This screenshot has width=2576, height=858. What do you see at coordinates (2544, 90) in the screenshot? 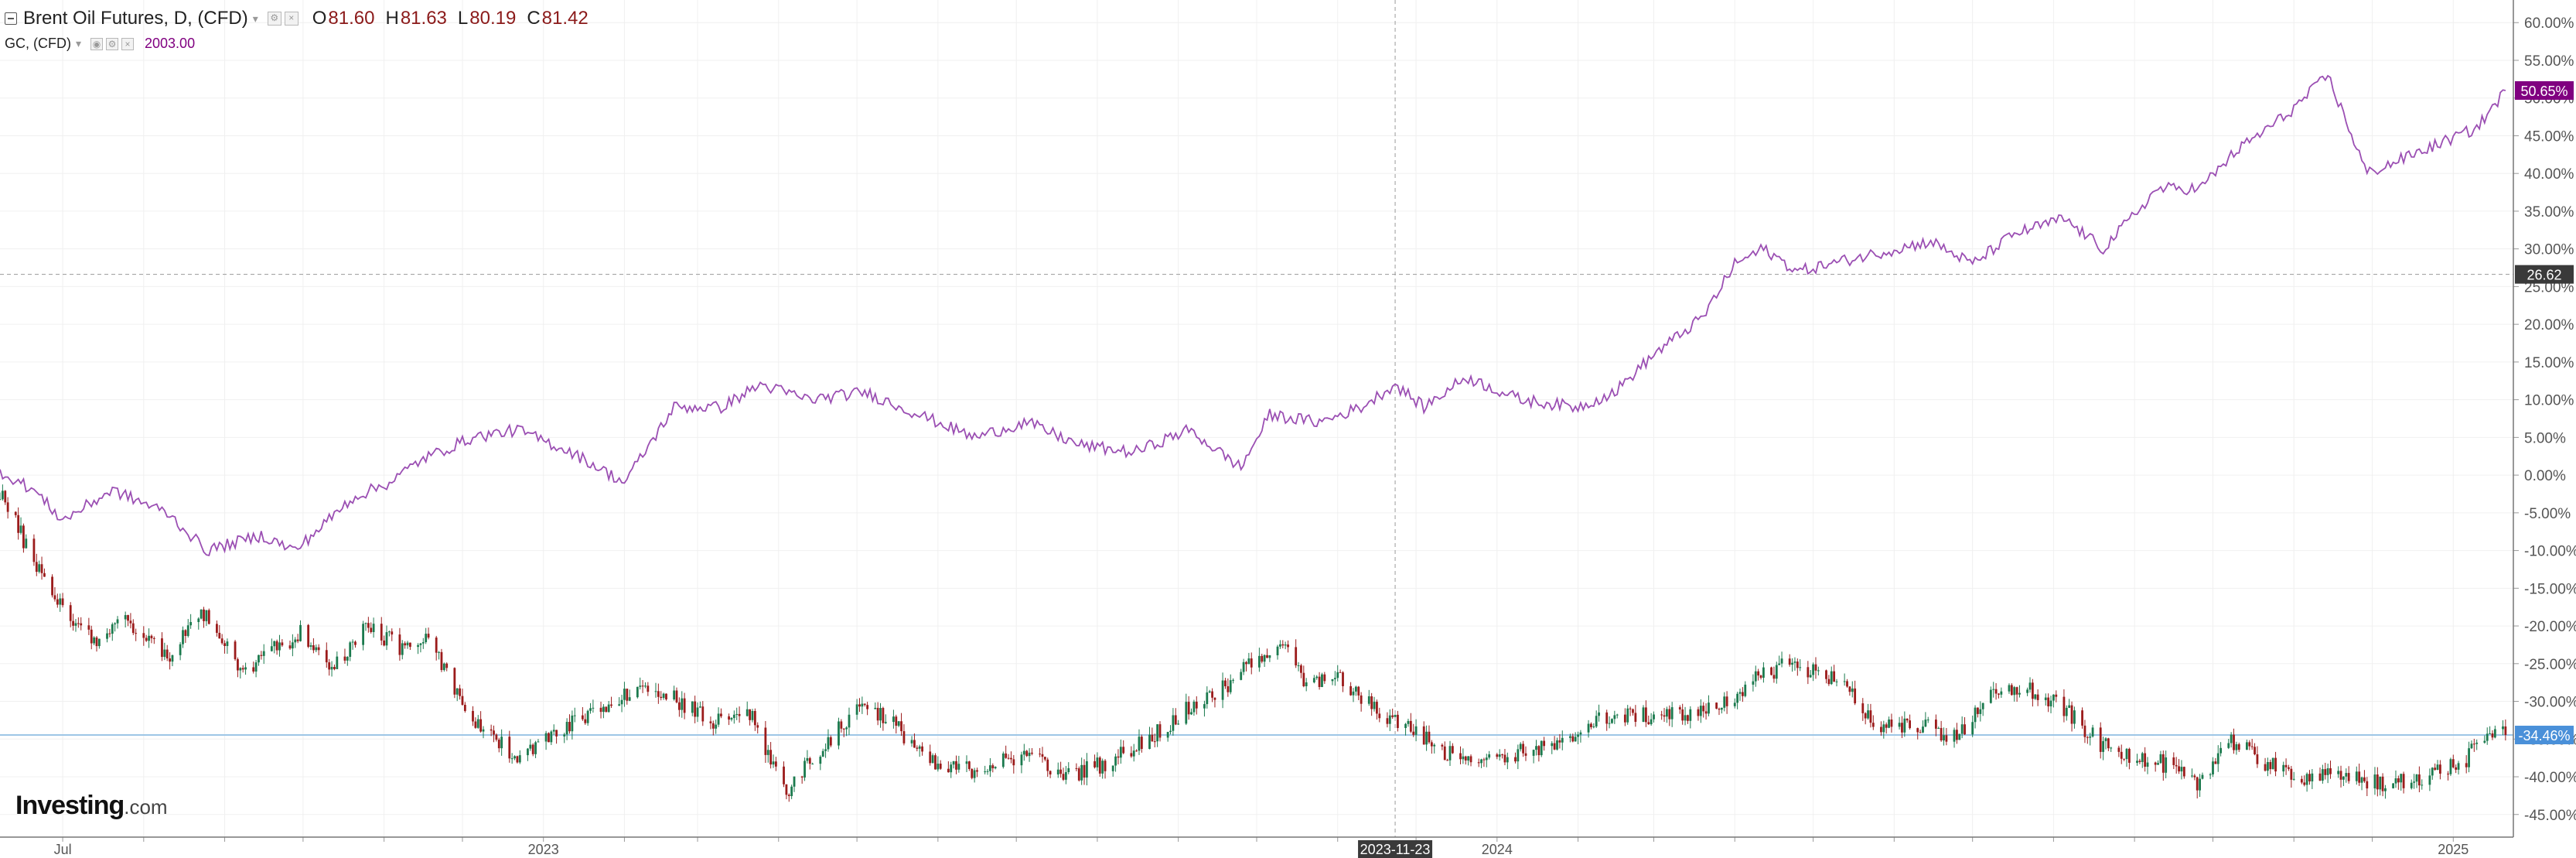
I see `compare-last-badge-bg` at bounding box center [2544, 90].